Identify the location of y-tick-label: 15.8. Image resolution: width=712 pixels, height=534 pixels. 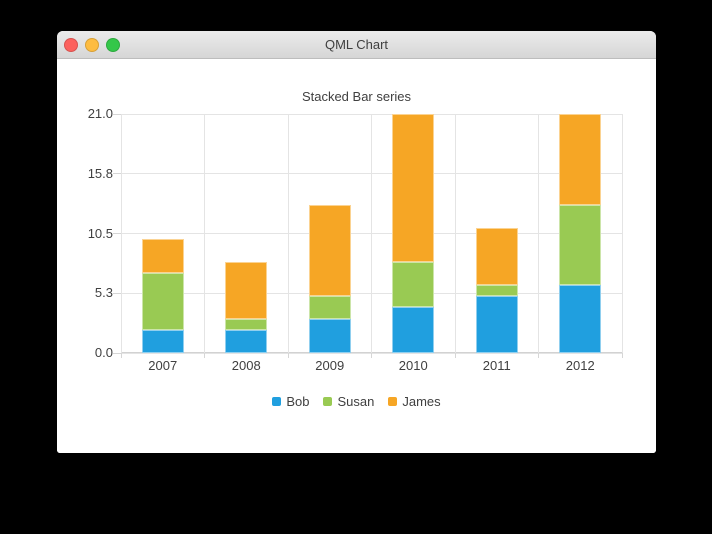
(100, 173).